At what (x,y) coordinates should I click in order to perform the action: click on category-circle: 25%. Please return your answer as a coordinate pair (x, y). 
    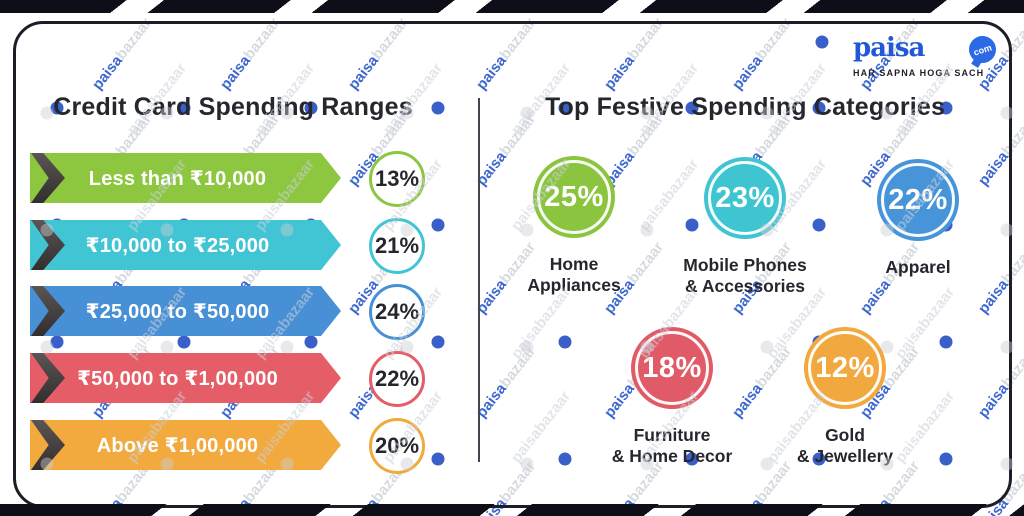
    Looking at the image, I should click on (574, 197).